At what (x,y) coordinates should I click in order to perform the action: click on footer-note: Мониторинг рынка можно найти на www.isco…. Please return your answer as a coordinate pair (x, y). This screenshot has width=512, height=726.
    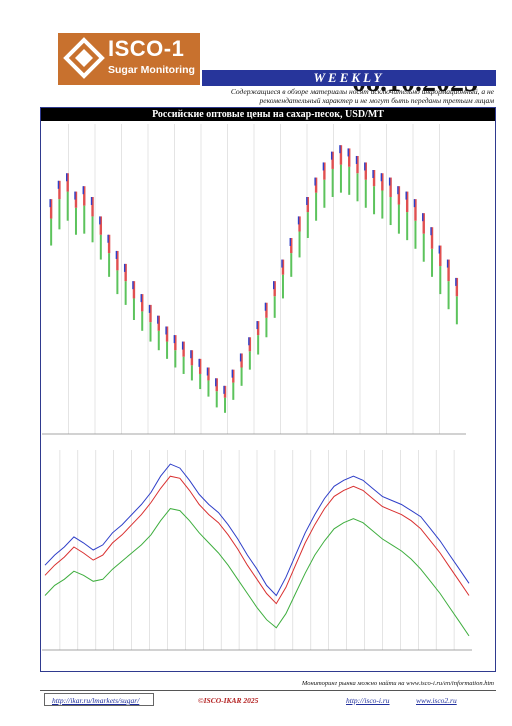
    Looking at the image, I should click on (397, 683).